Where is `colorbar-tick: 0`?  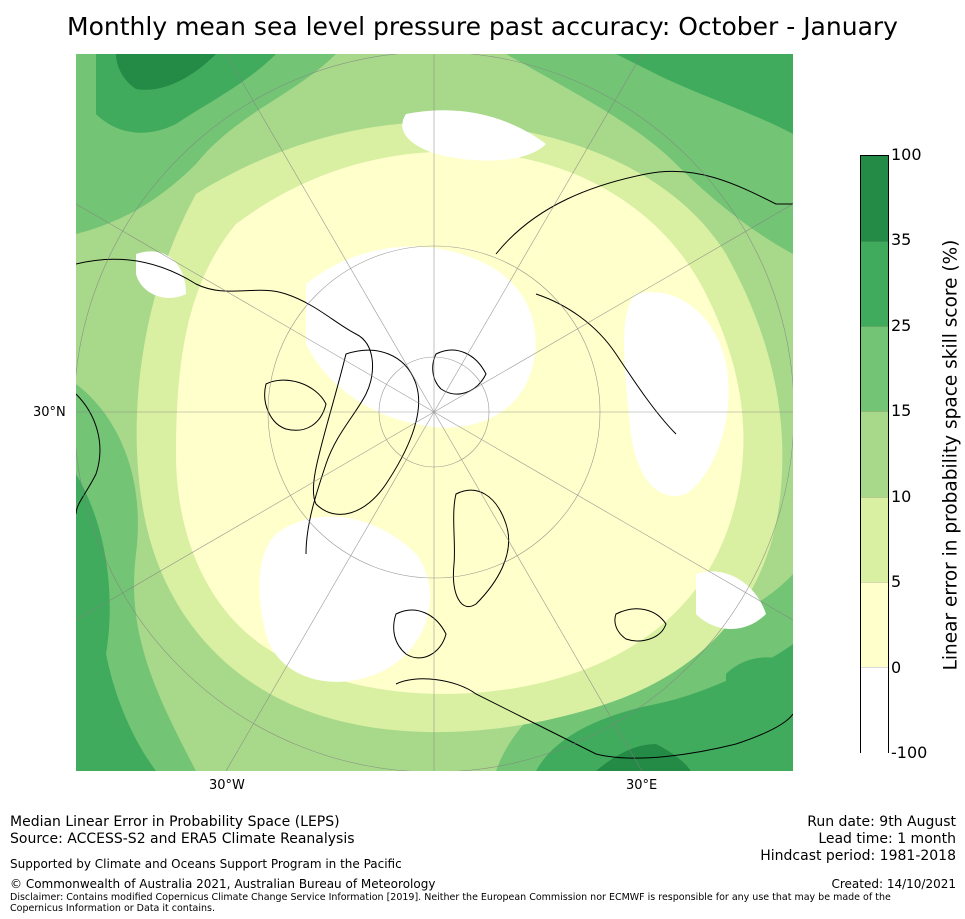 colorbar-tick: 0 is located at coordinates (896, 667).